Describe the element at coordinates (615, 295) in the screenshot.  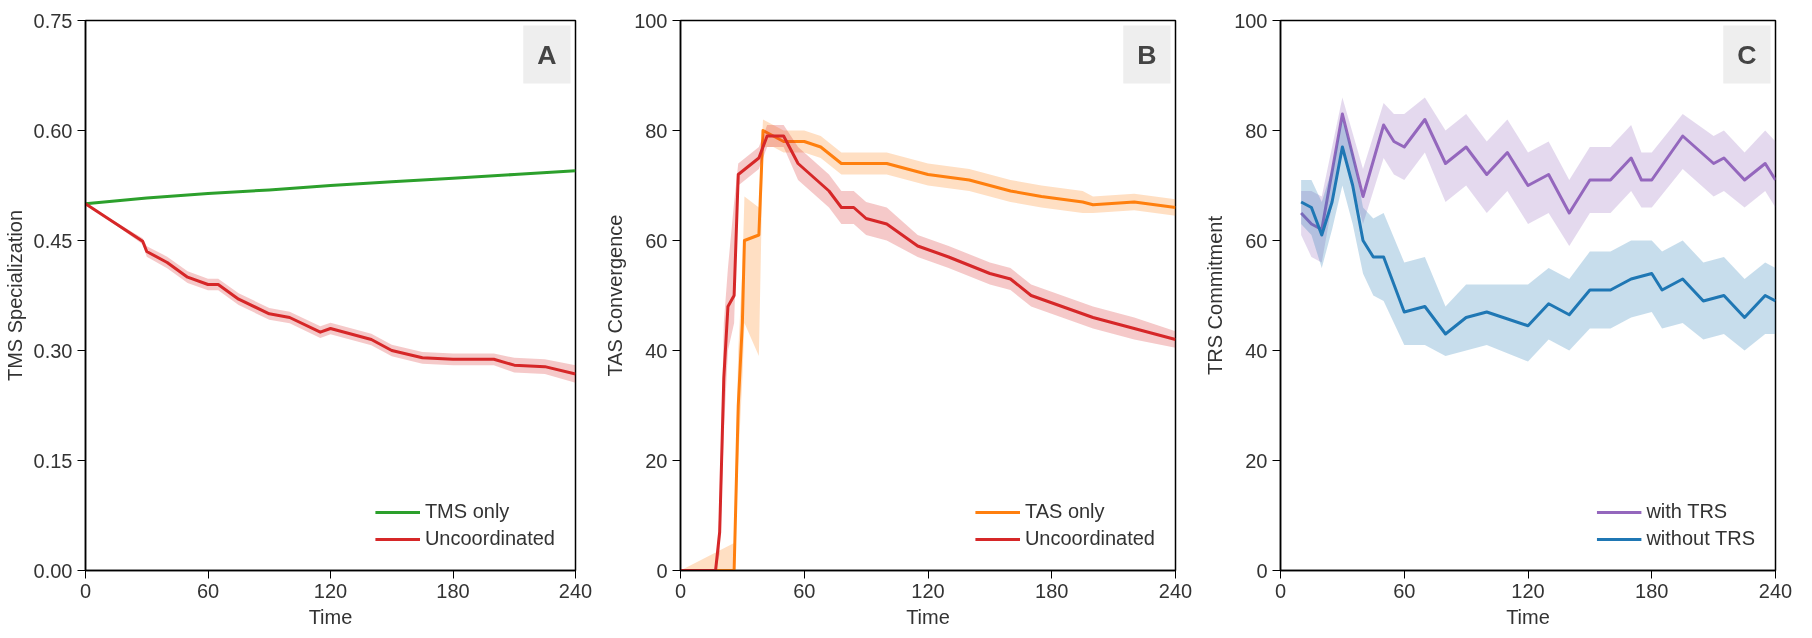
I see `y-axis-title: TAS Convergence` at that location.